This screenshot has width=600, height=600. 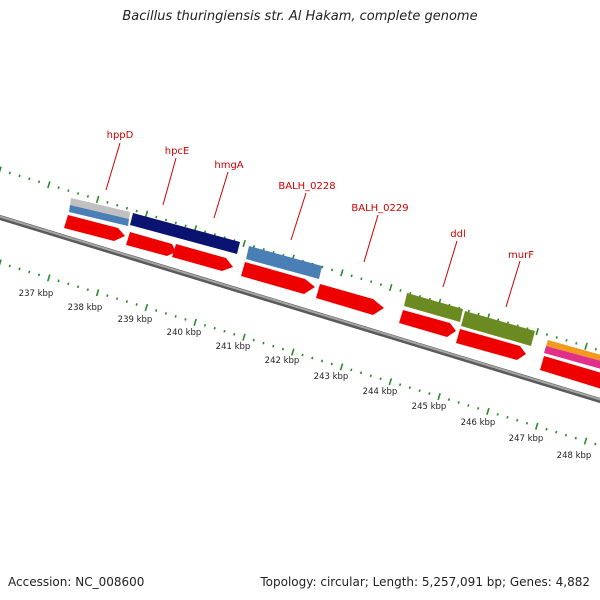 What do you see at coordinates (521, 255) in the screenshot?
I see `gene-label-murf: murF` at bounding box center [521, 255].